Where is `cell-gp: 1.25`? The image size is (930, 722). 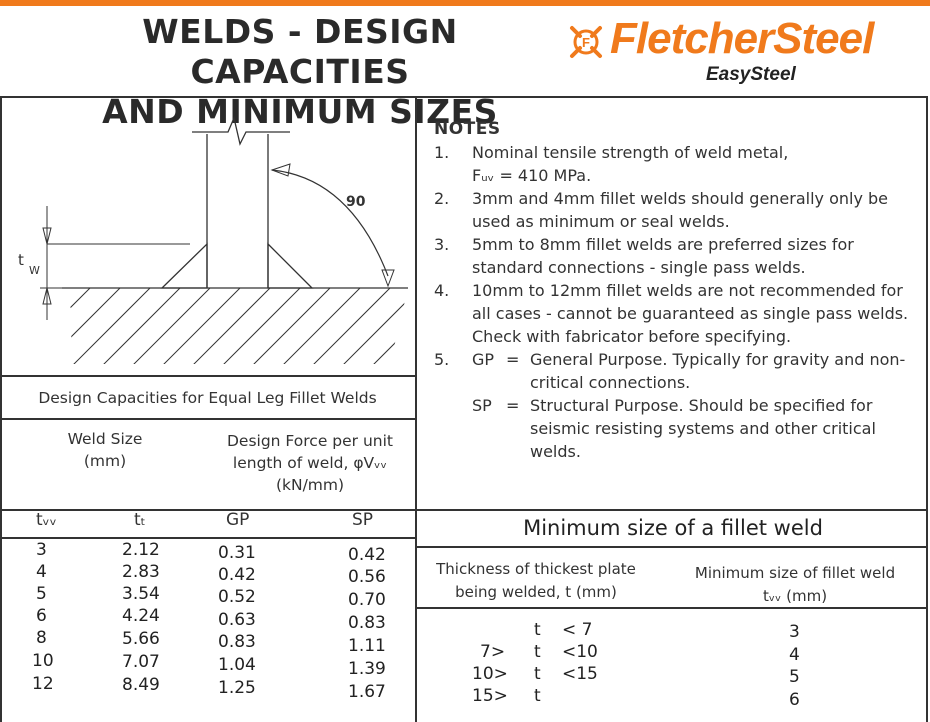 cell-gp: 1.25 is located at coordinates (237, 688).